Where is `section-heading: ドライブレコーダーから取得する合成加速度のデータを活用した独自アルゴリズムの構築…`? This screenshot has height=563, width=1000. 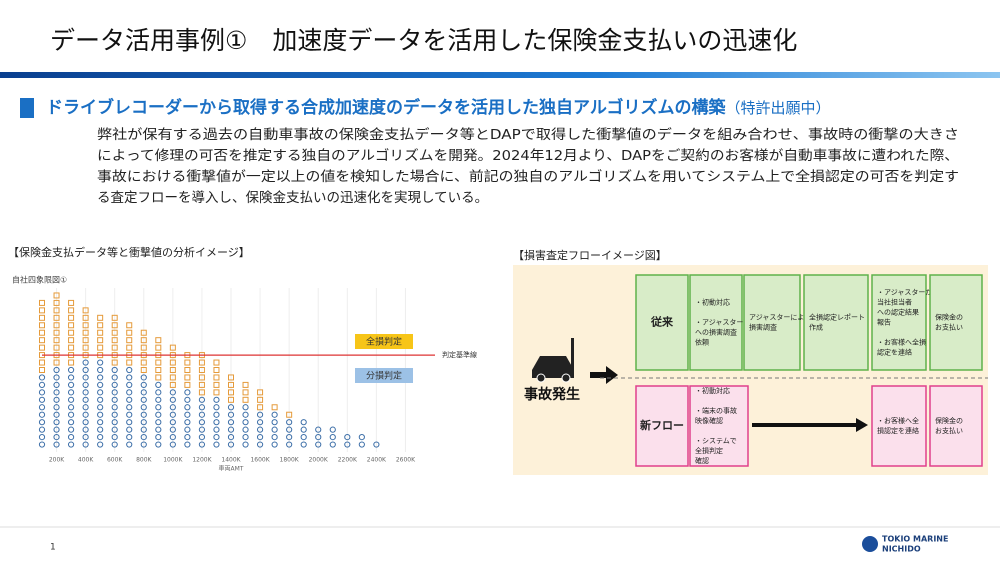 section-heading: ドライブレコーダーから取得する合成加速度のデータを活用した独自アルゴリズムの構築… is located at coordinates (438, 107).